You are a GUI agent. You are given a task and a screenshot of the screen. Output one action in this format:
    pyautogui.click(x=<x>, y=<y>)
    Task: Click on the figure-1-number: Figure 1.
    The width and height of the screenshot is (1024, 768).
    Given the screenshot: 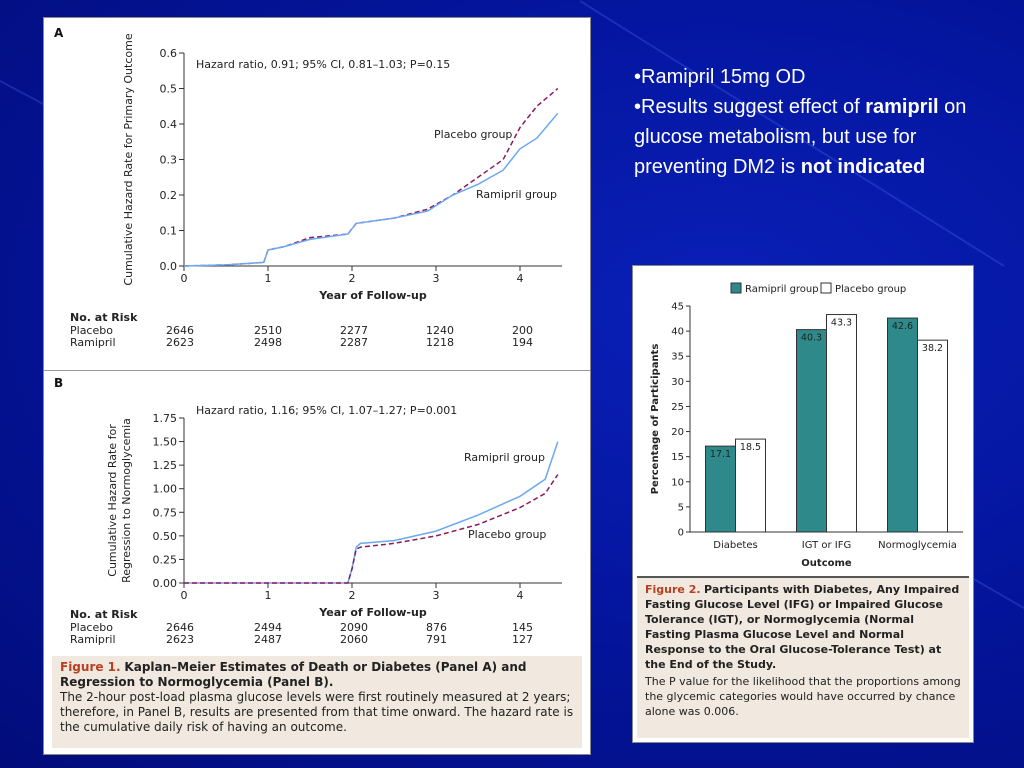 What is the action you would take?
    pyautogui.click(x=90, y=667)
    